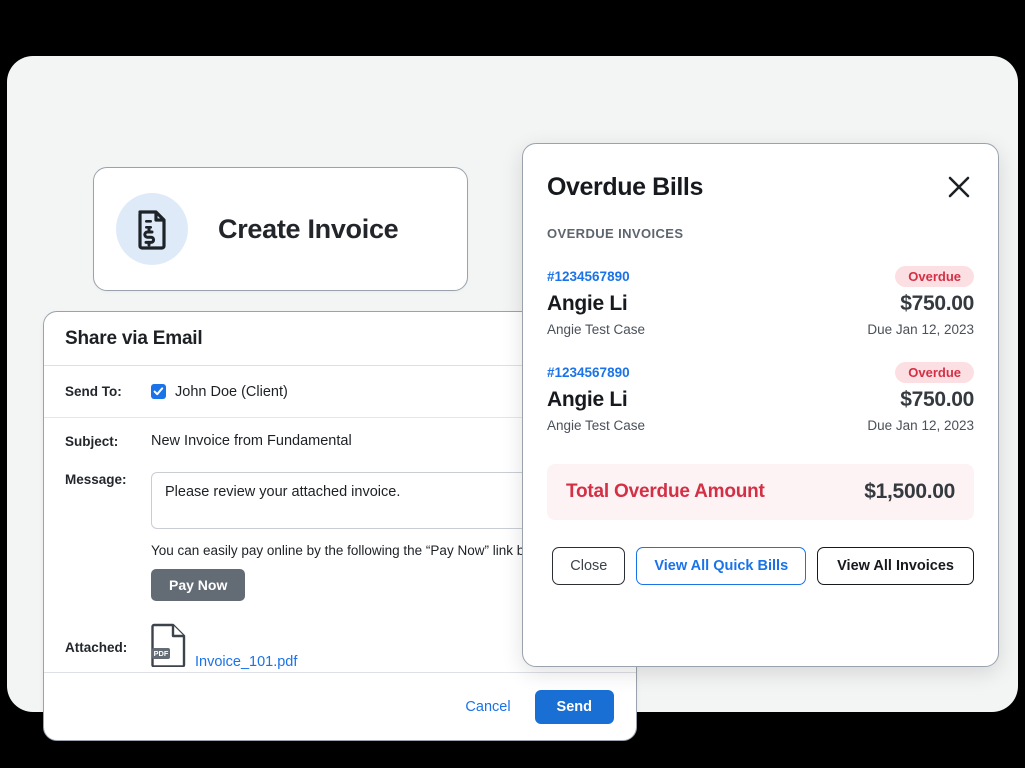 This screenshot has width=1025, height=768. What do you see at coordinates (340, 339) in the screenshot?
I see `email-dialog-header: Share via Email` at bounding box center [340, 339].